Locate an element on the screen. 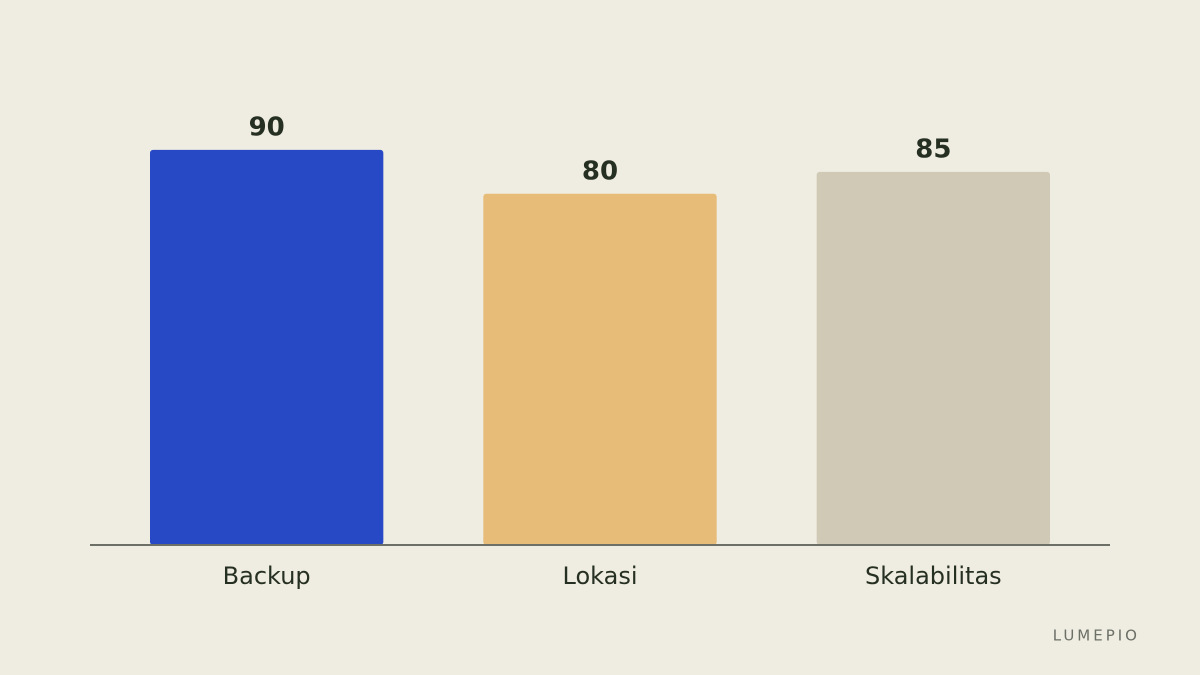 This screenshot has height=675, width=1200. value-label: 80 is located at coordinates (600, 171).